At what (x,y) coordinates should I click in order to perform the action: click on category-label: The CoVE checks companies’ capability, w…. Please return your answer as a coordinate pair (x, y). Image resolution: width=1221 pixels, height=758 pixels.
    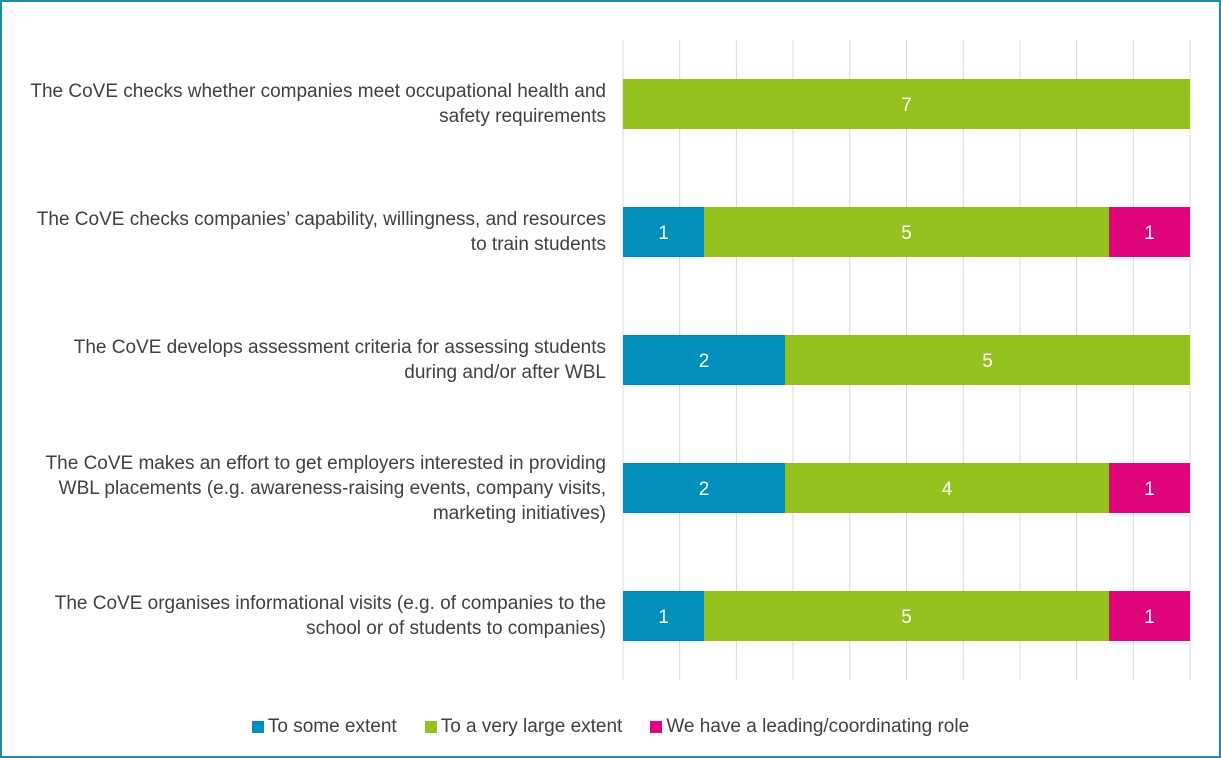
    Looking at the image, I should click on (321, 232).